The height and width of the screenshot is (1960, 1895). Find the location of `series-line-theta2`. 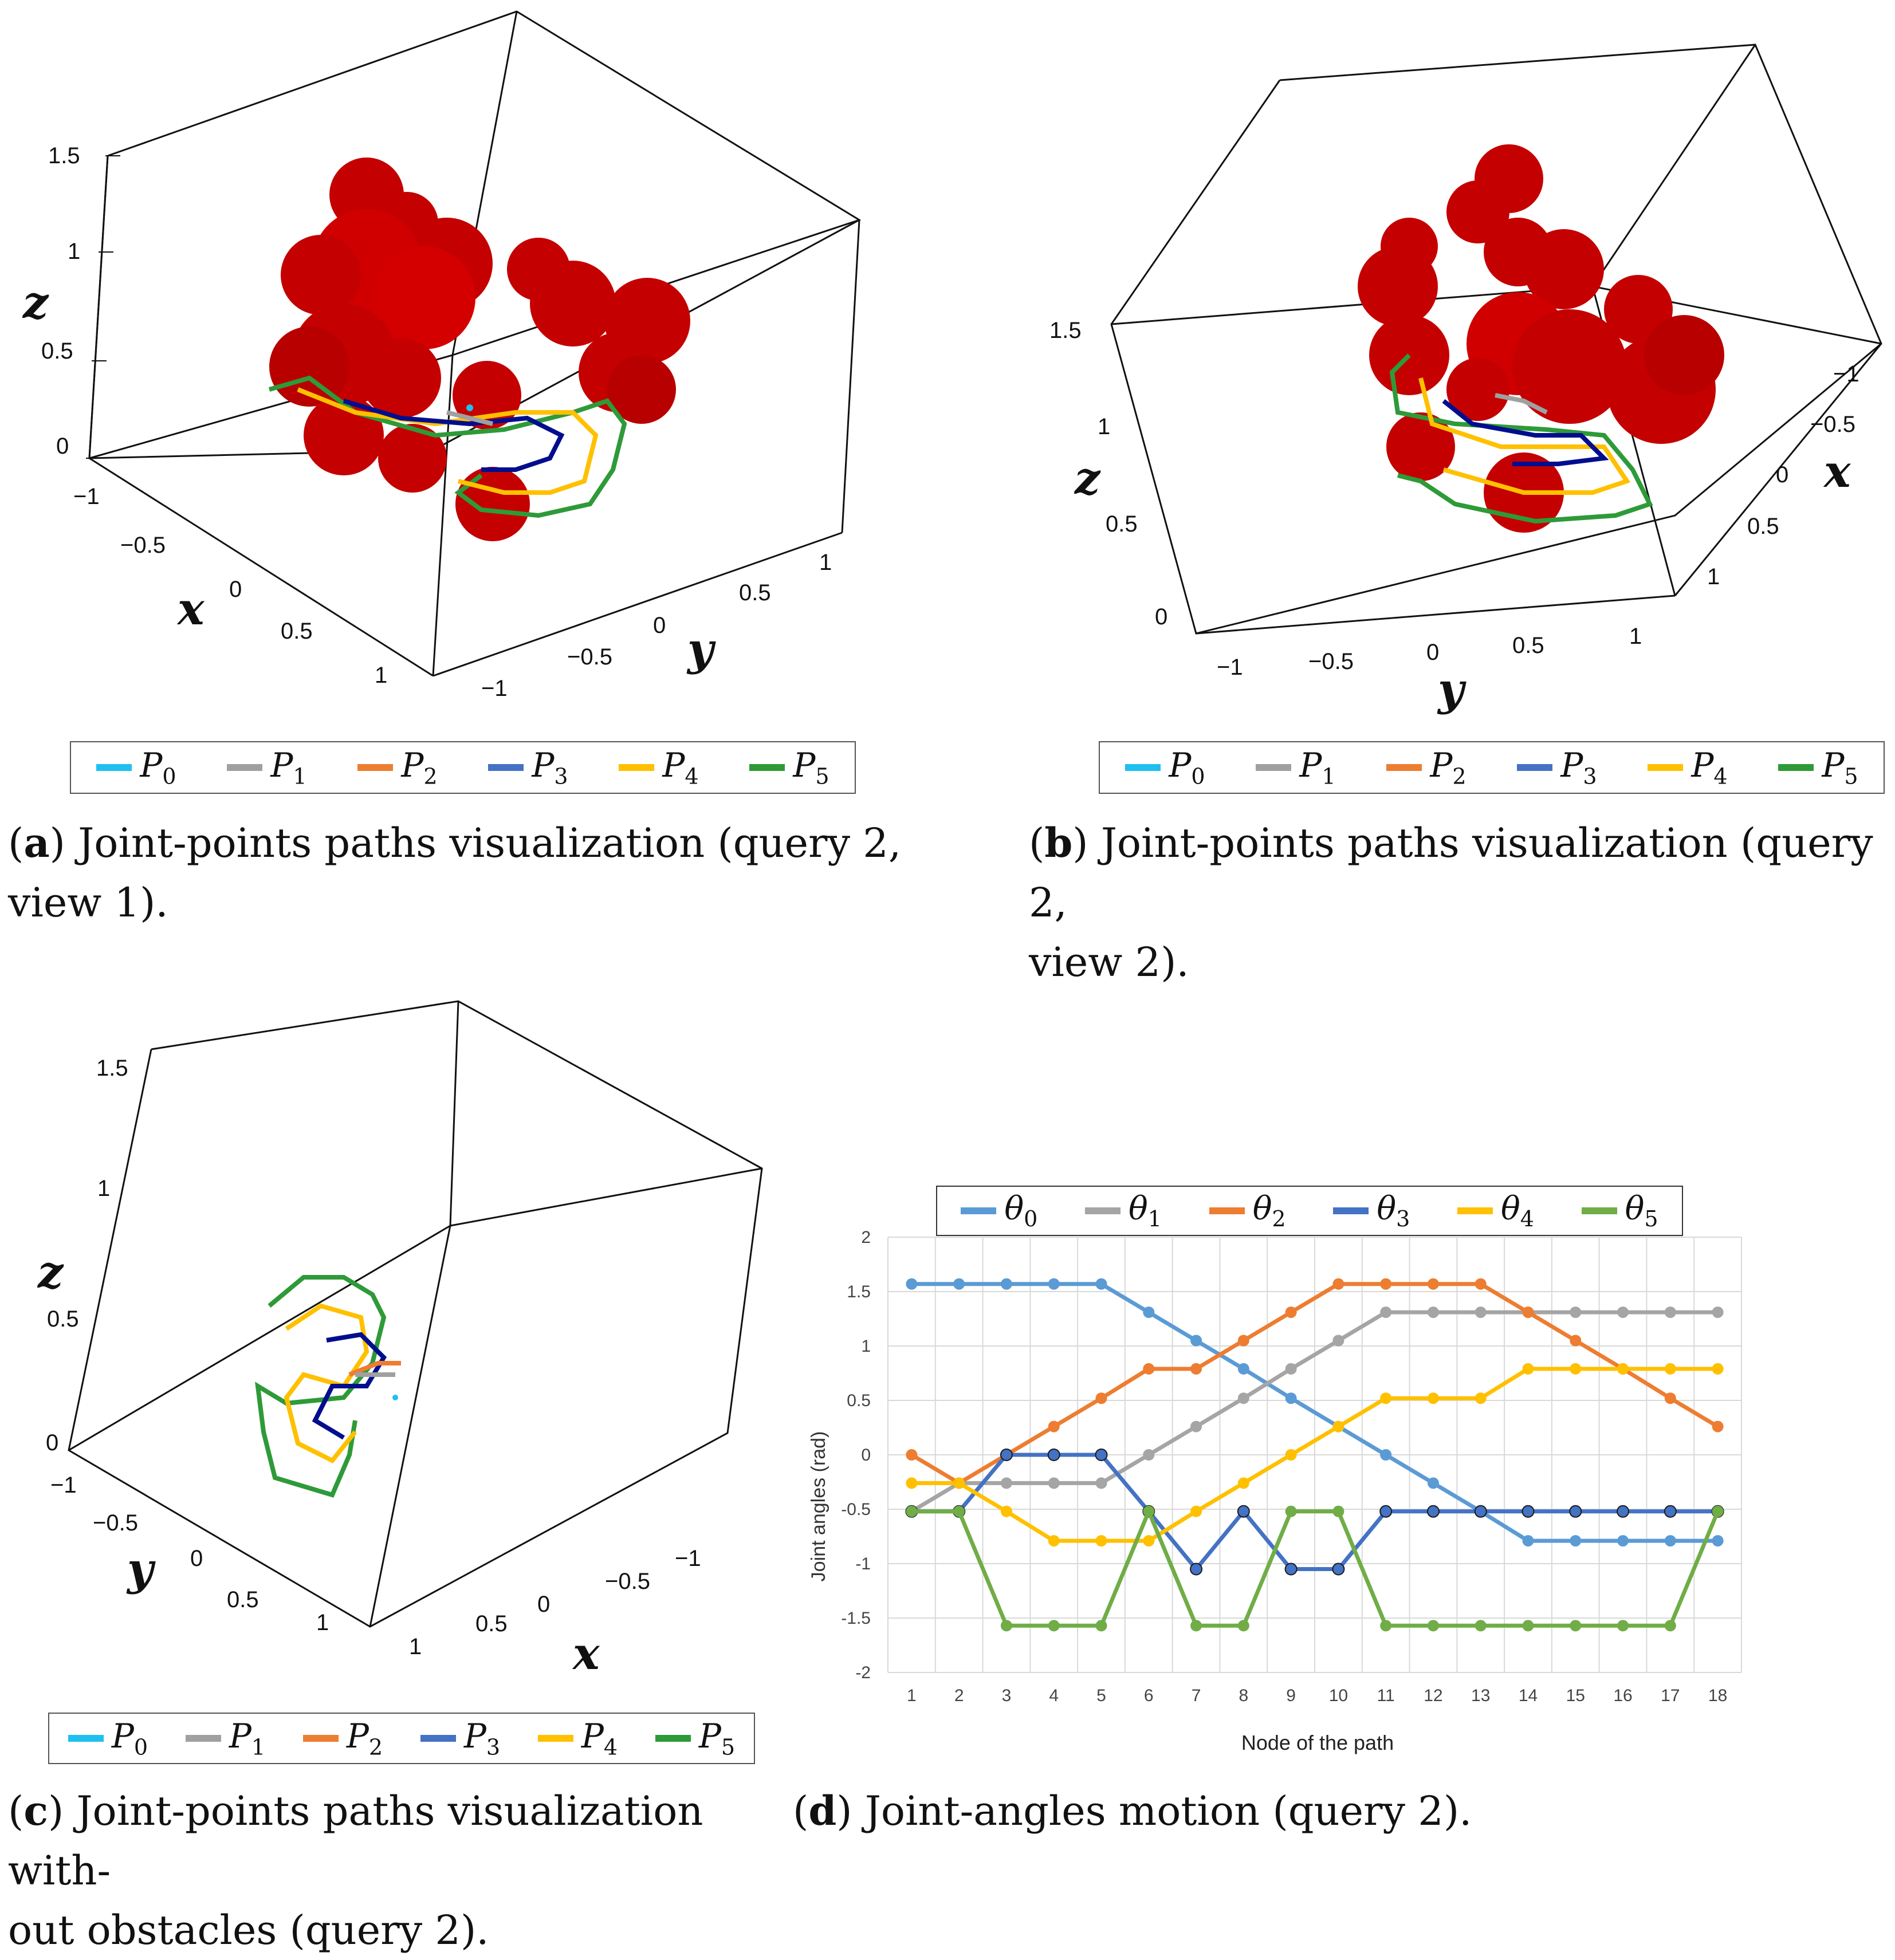

series-line-theta2 is located at coordinates (1314, 1383).